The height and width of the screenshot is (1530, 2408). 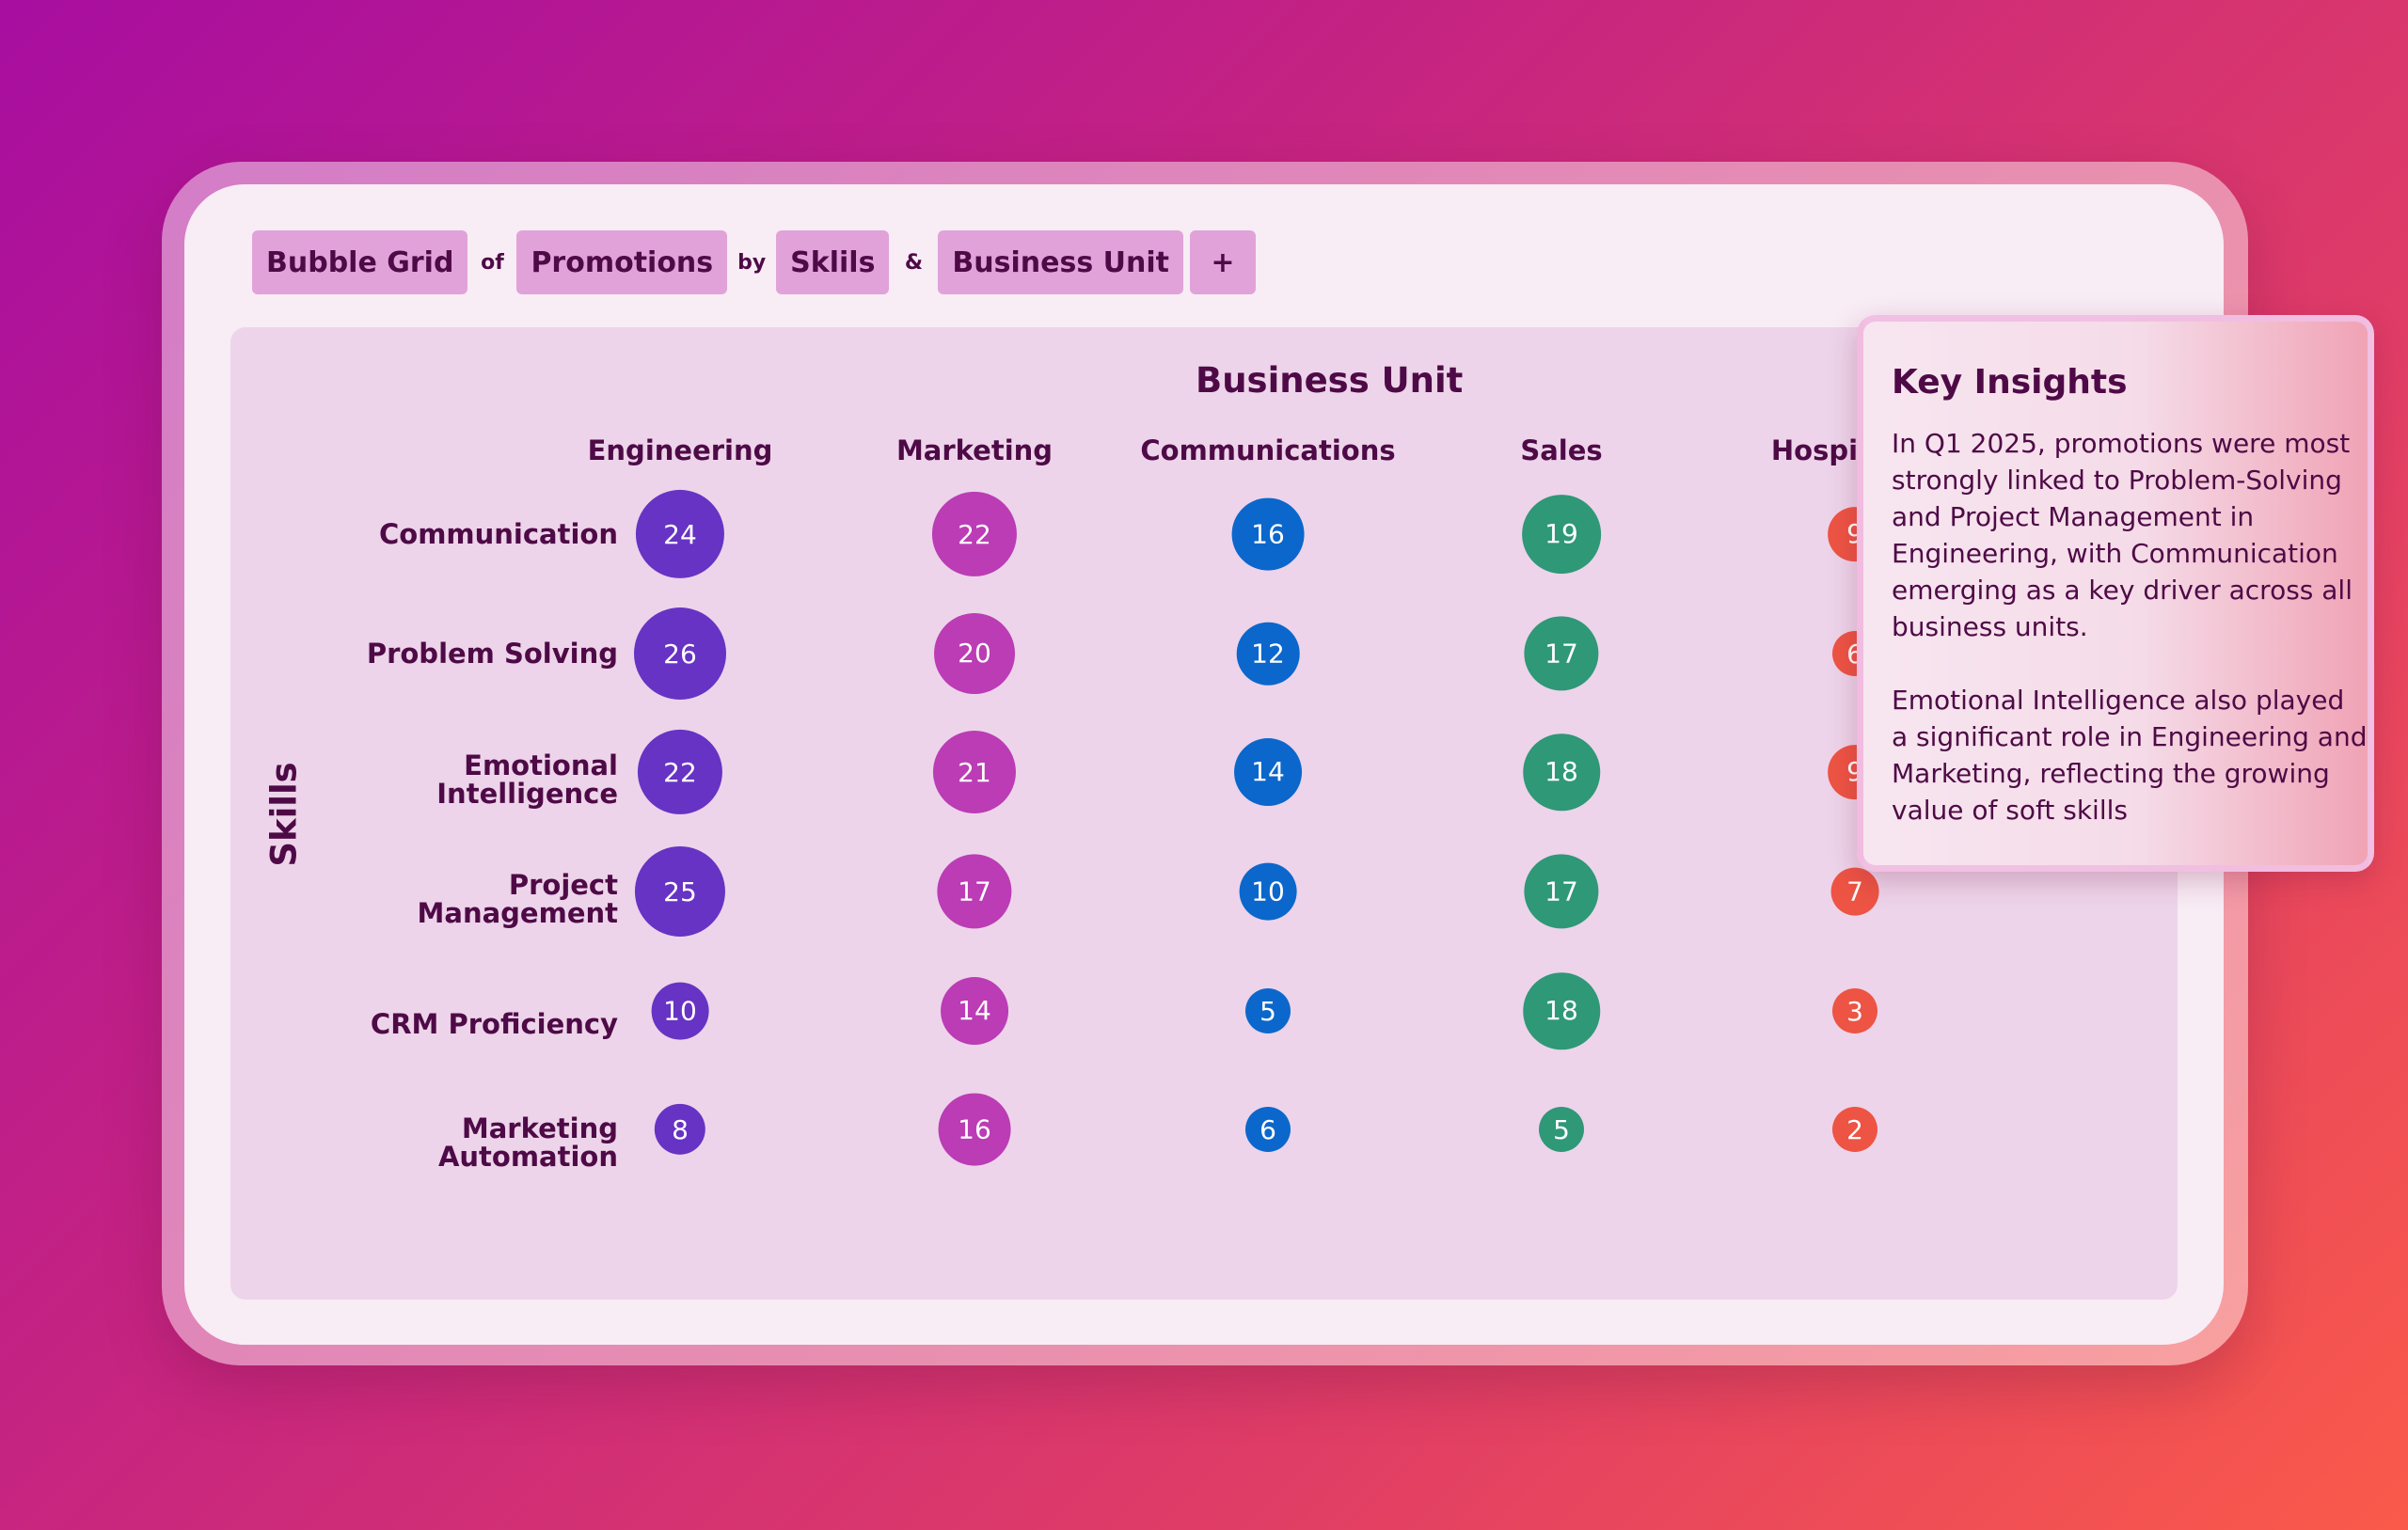 What do you see at coordinates (1268, 1011) in the screenshot?
I see `bubble-crm-proficiency-communications: 5` at bounding box center [1268, 1011].